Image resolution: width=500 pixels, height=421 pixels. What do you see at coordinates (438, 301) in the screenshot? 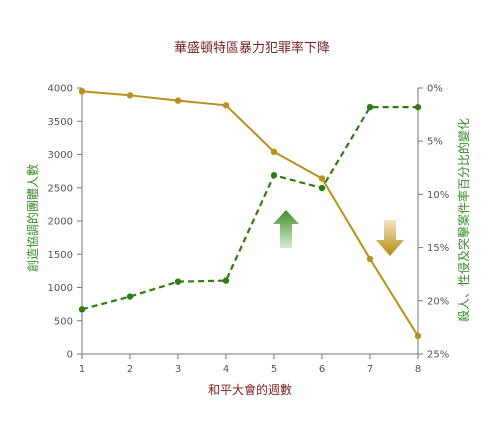
I see `right-tick-label: 20%` at bounding box center [438, 301].